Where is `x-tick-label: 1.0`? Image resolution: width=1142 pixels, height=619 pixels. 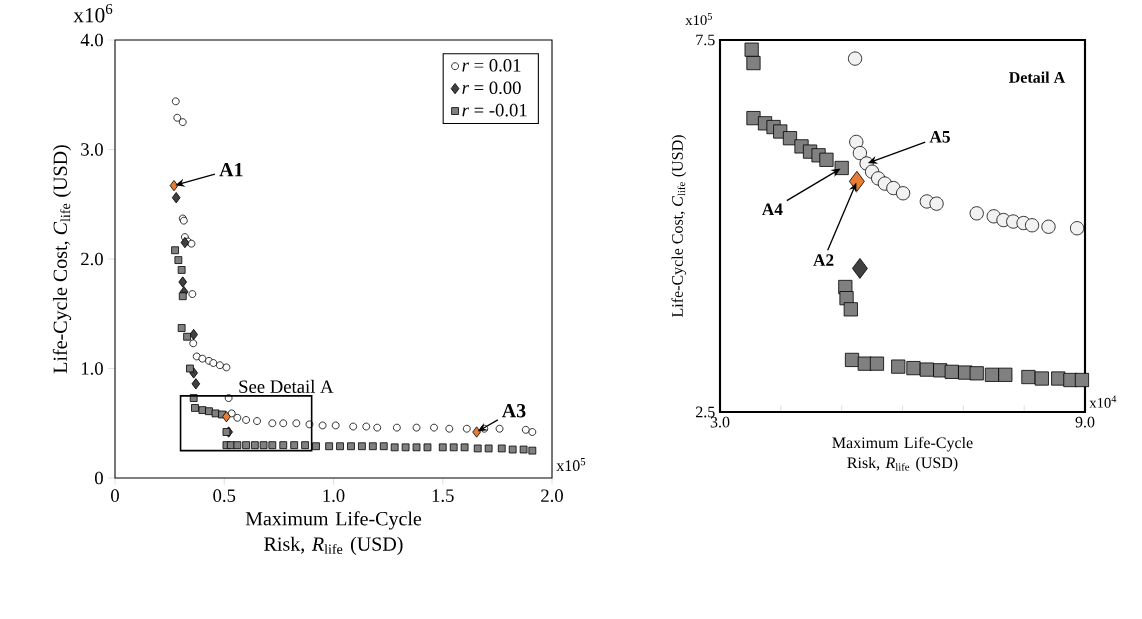 x-tick-label: 1.0 is located at coordinates (334, 496).